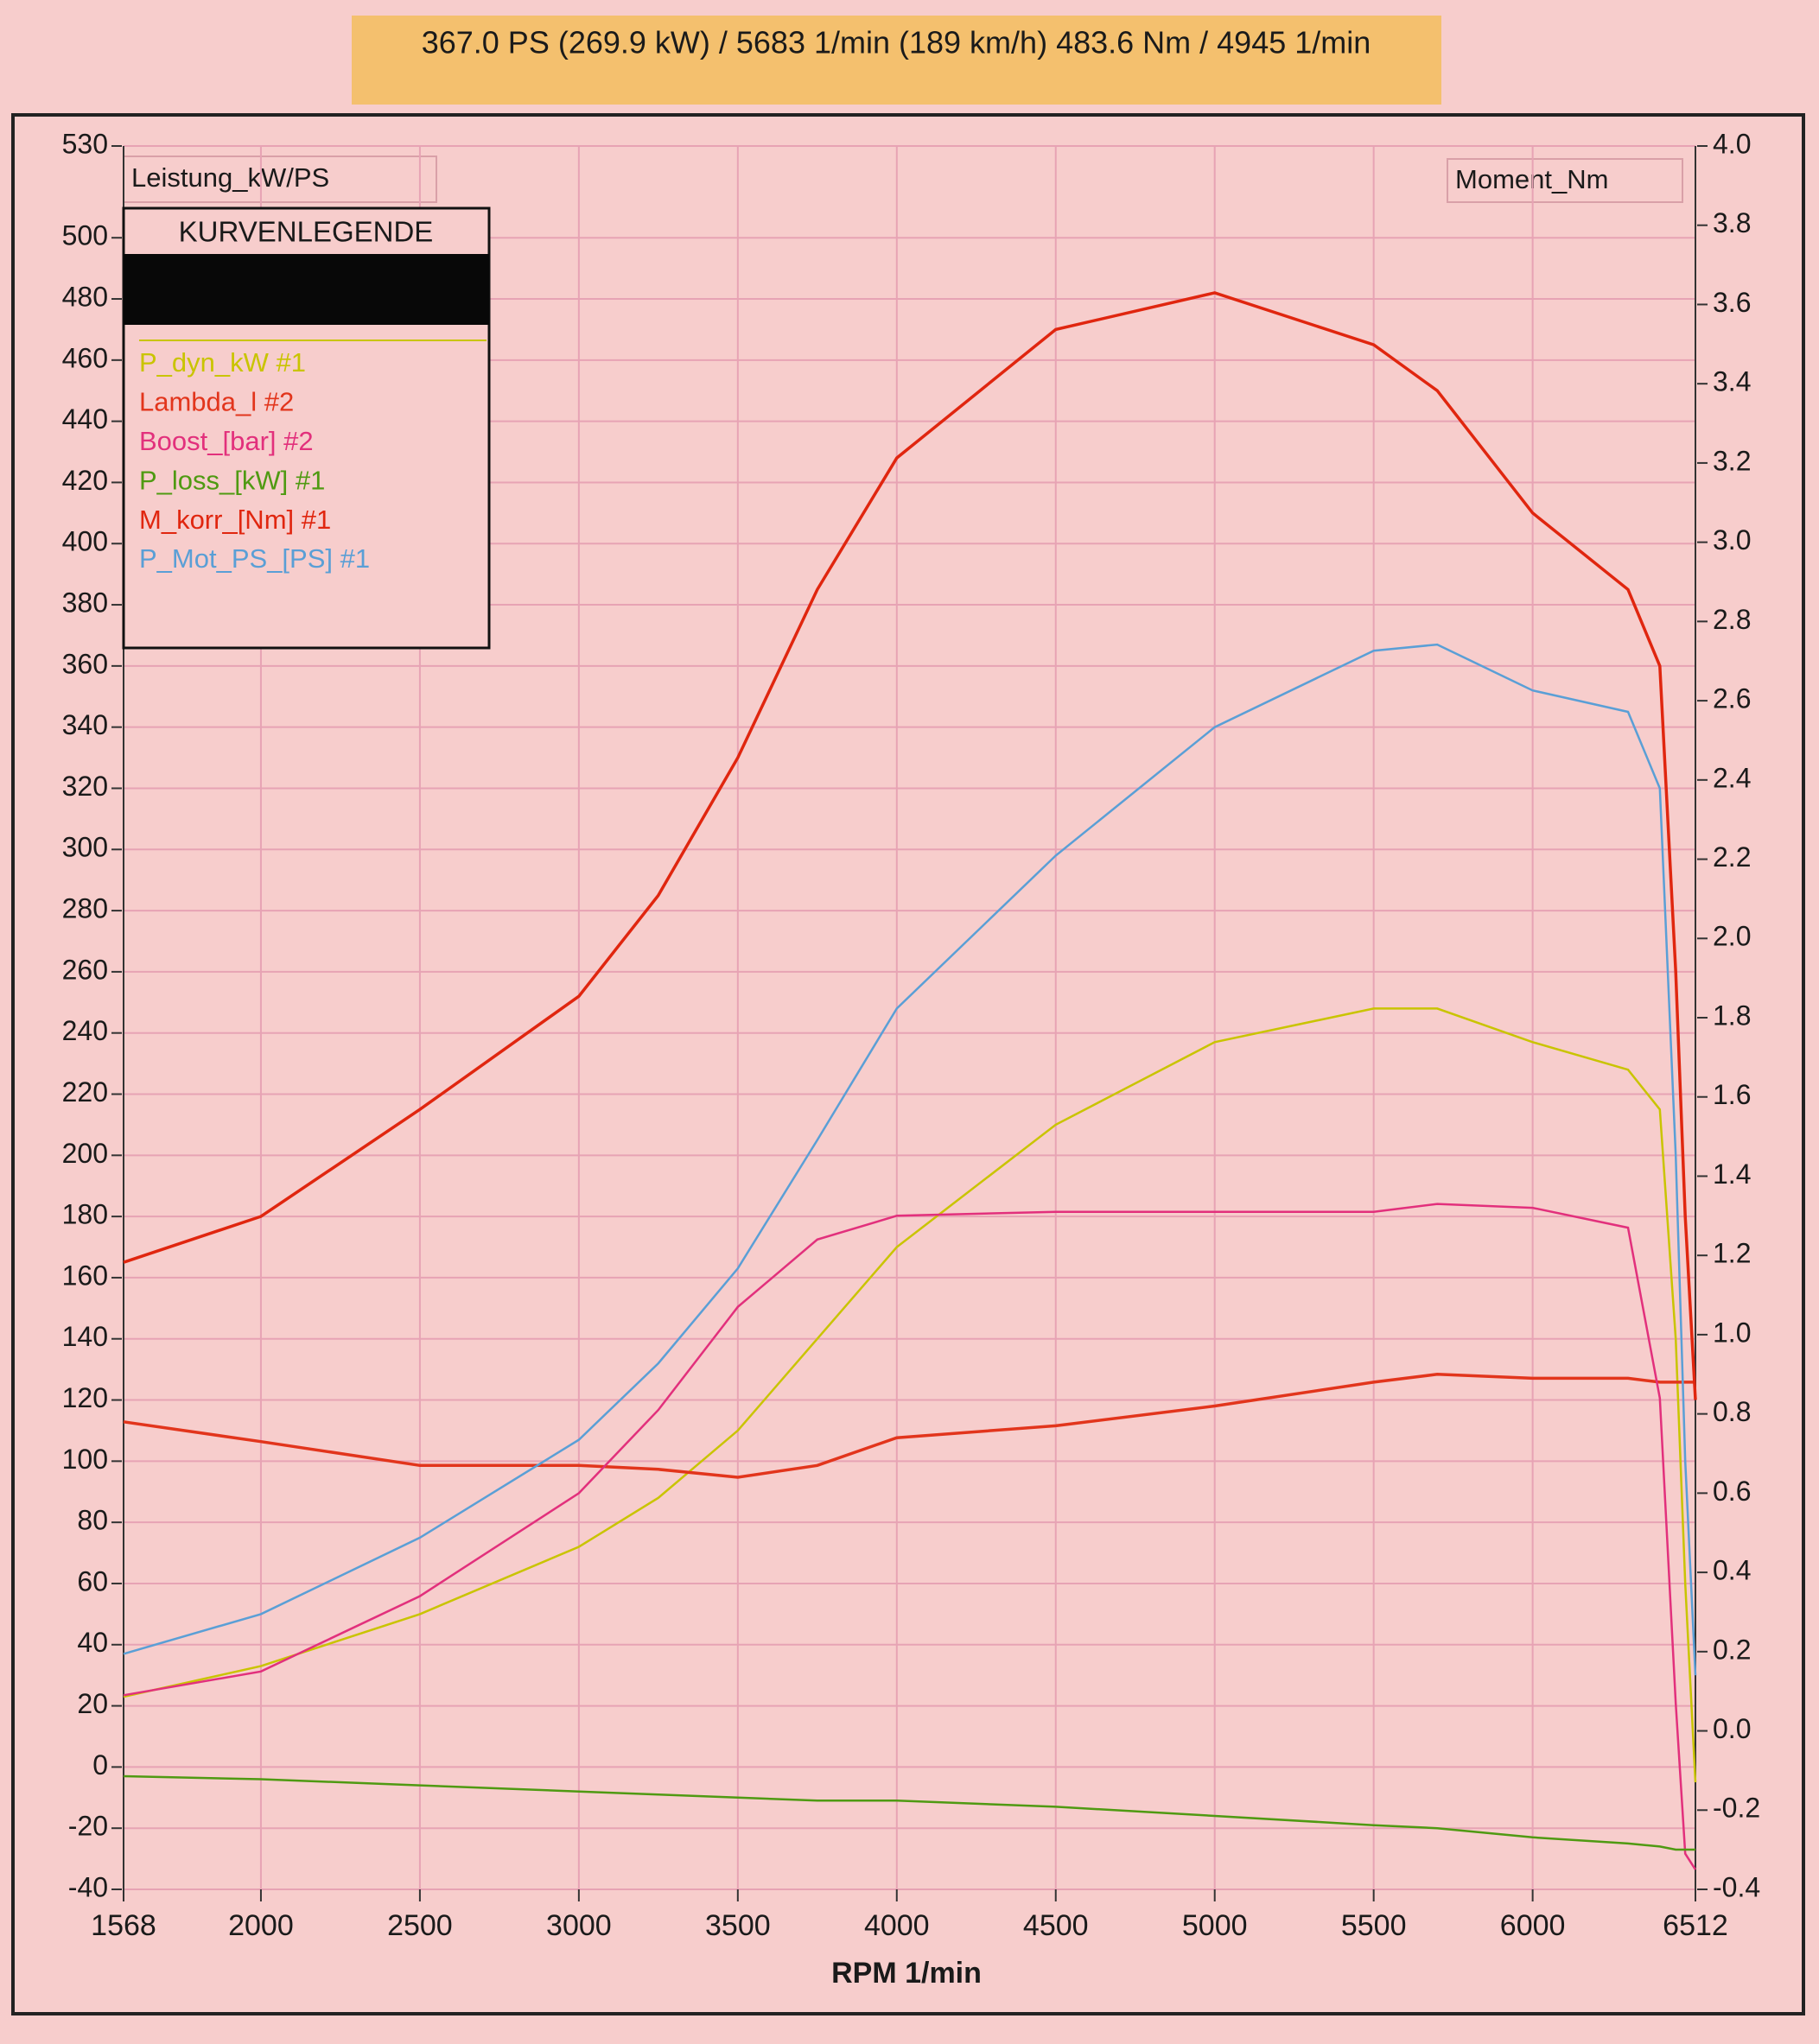 This screenshot has width=1819, height=2044. What do you see at coordinates (306, 232) in the screenshot?
I see `legend-title: KURVENLEGENDE` at bounding box center [306, 232].